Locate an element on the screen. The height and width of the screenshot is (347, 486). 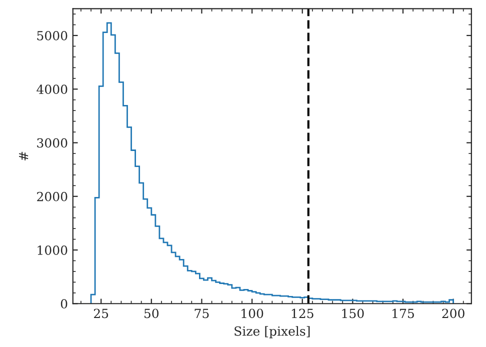
y-tick-label: 2000 is located at coordinates (52, 197).